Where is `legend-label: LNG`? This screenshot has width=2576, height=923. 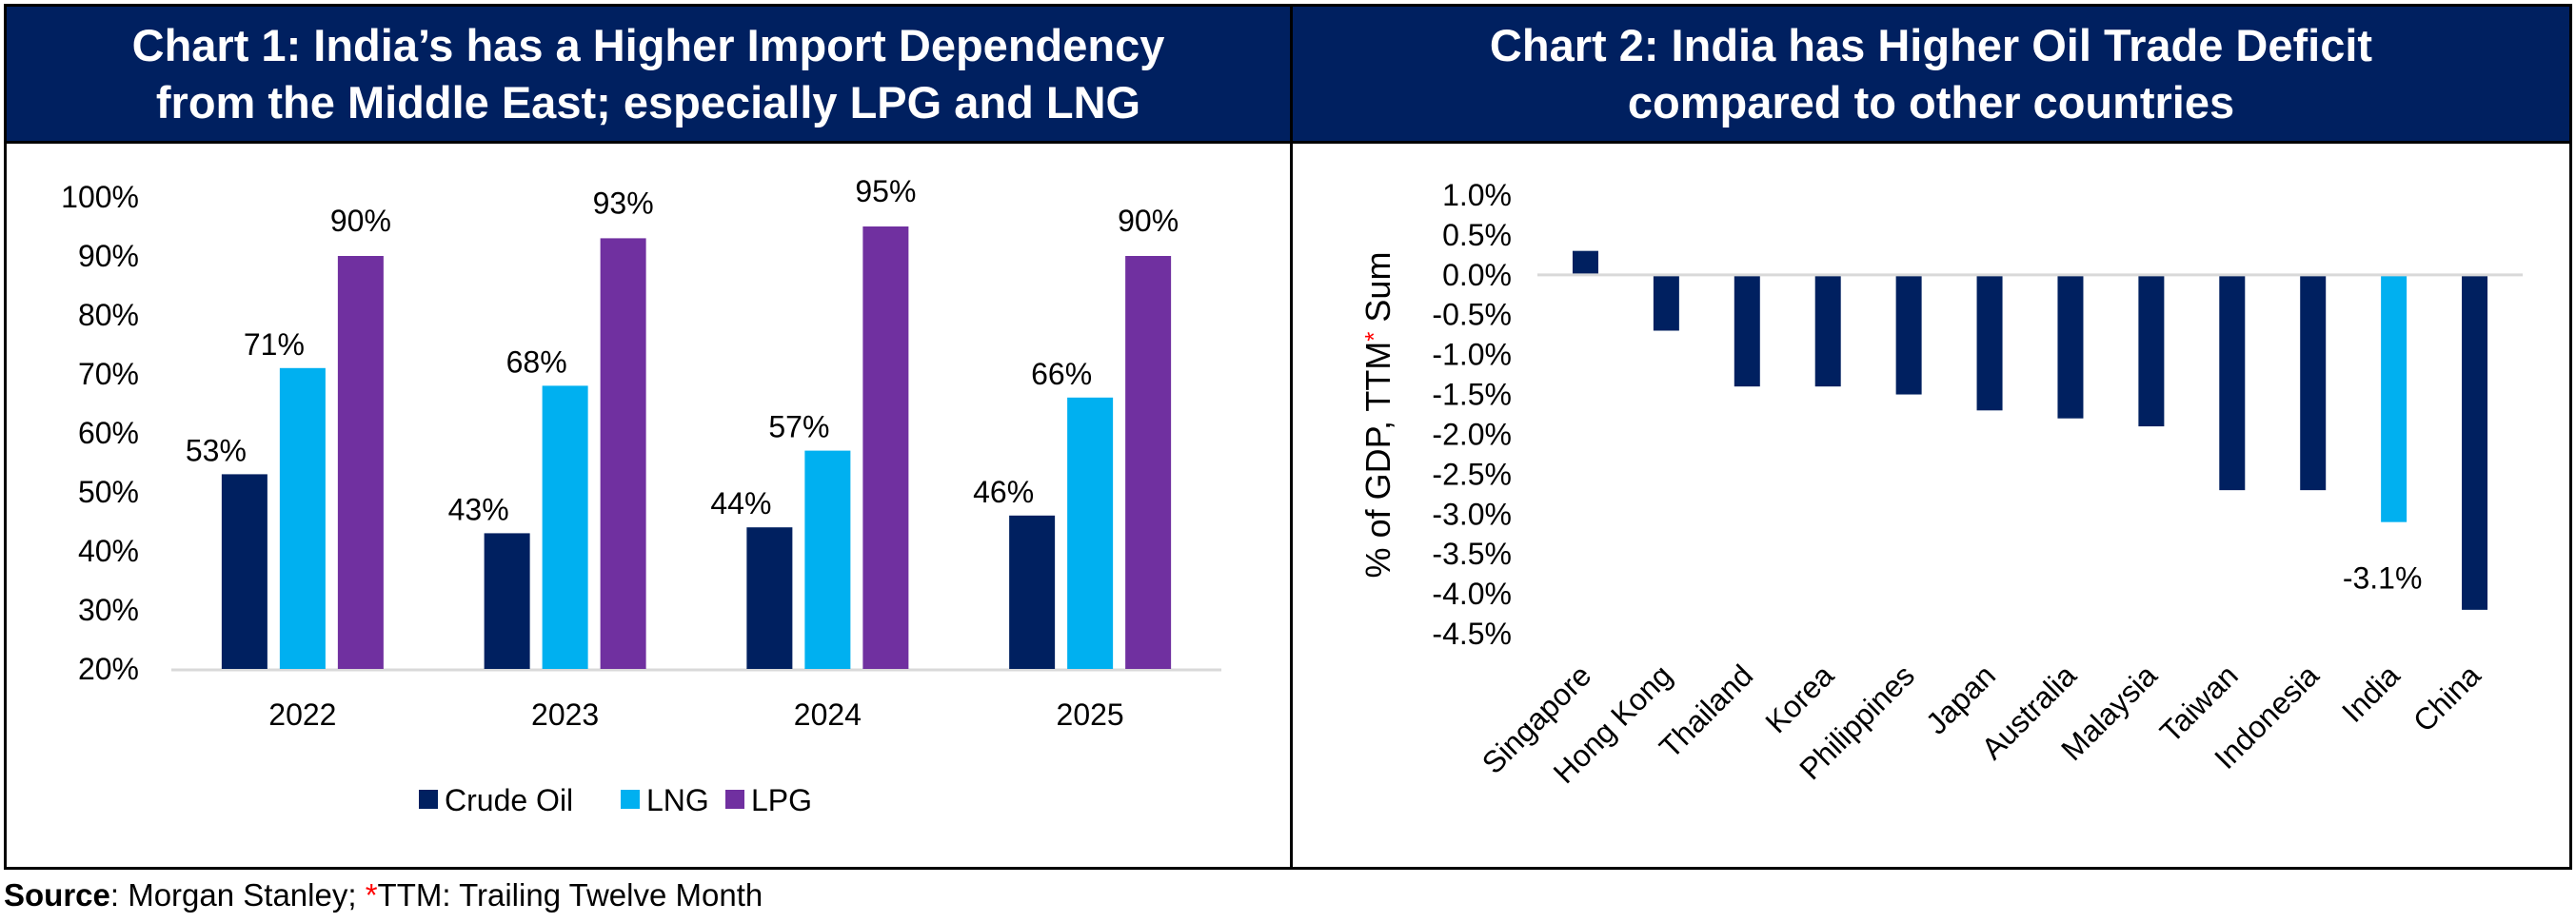 legend-label: LNG is located at coordinates (677, 800).